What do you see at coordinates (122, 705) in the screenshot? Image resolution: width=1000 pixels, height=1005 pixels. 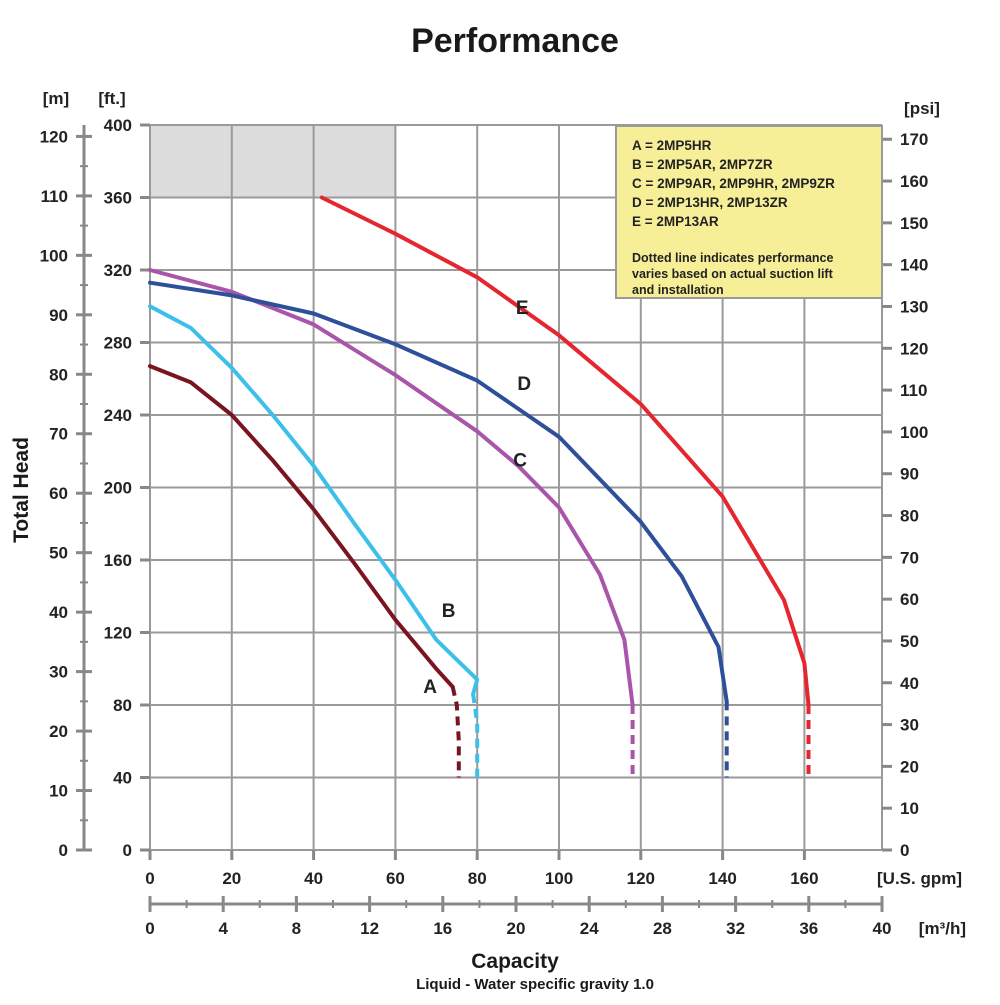 I see `y-axis-ft-tick-label: 80` at bounding box center [122, 705].